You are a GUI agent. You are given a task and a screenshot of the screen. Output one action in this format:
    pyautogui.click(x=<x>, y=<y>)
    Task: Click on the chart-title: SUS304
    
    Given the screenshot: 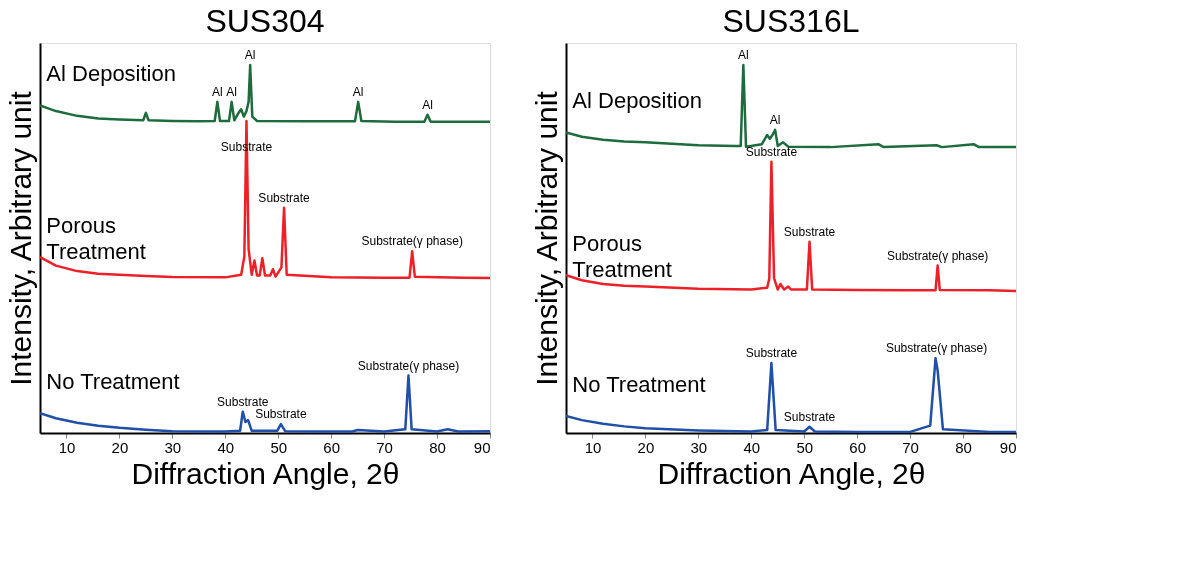 What is the action you would take?
    pyautogui.click(x=265, y=21)
    